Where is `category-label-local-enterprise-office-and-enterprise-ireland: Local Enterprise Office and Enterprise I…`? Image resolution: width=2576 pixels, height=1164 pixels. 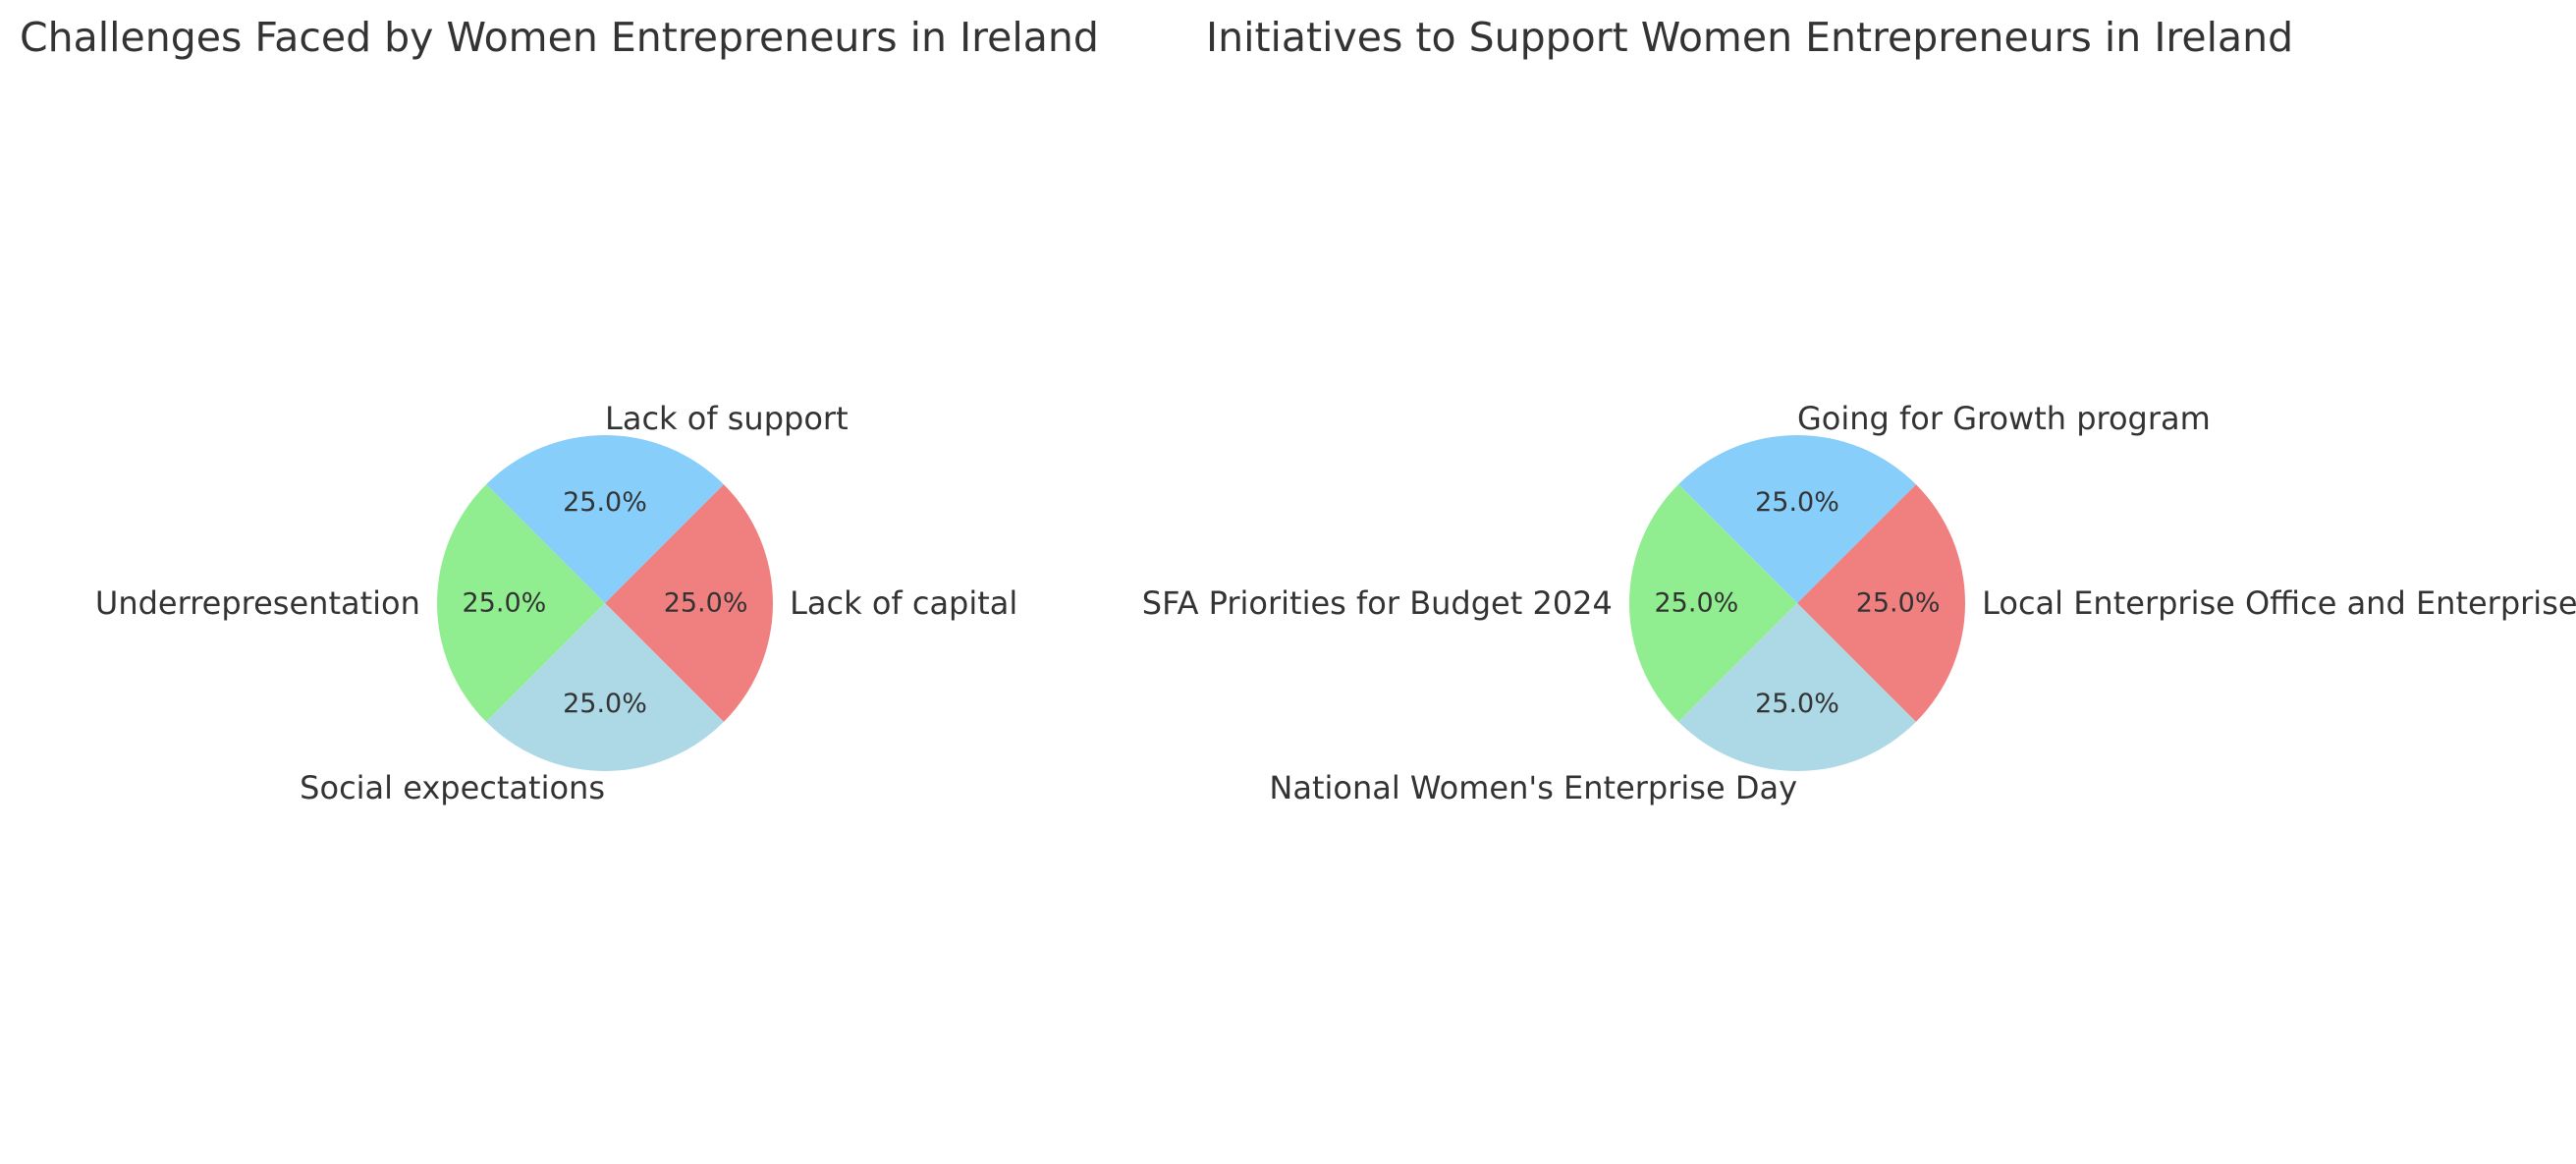 category-label-local-enterprise-office-and-enterprise-ireland: Local Enterprise Office and Enterprise I… is located at coordinates (2279, 603).